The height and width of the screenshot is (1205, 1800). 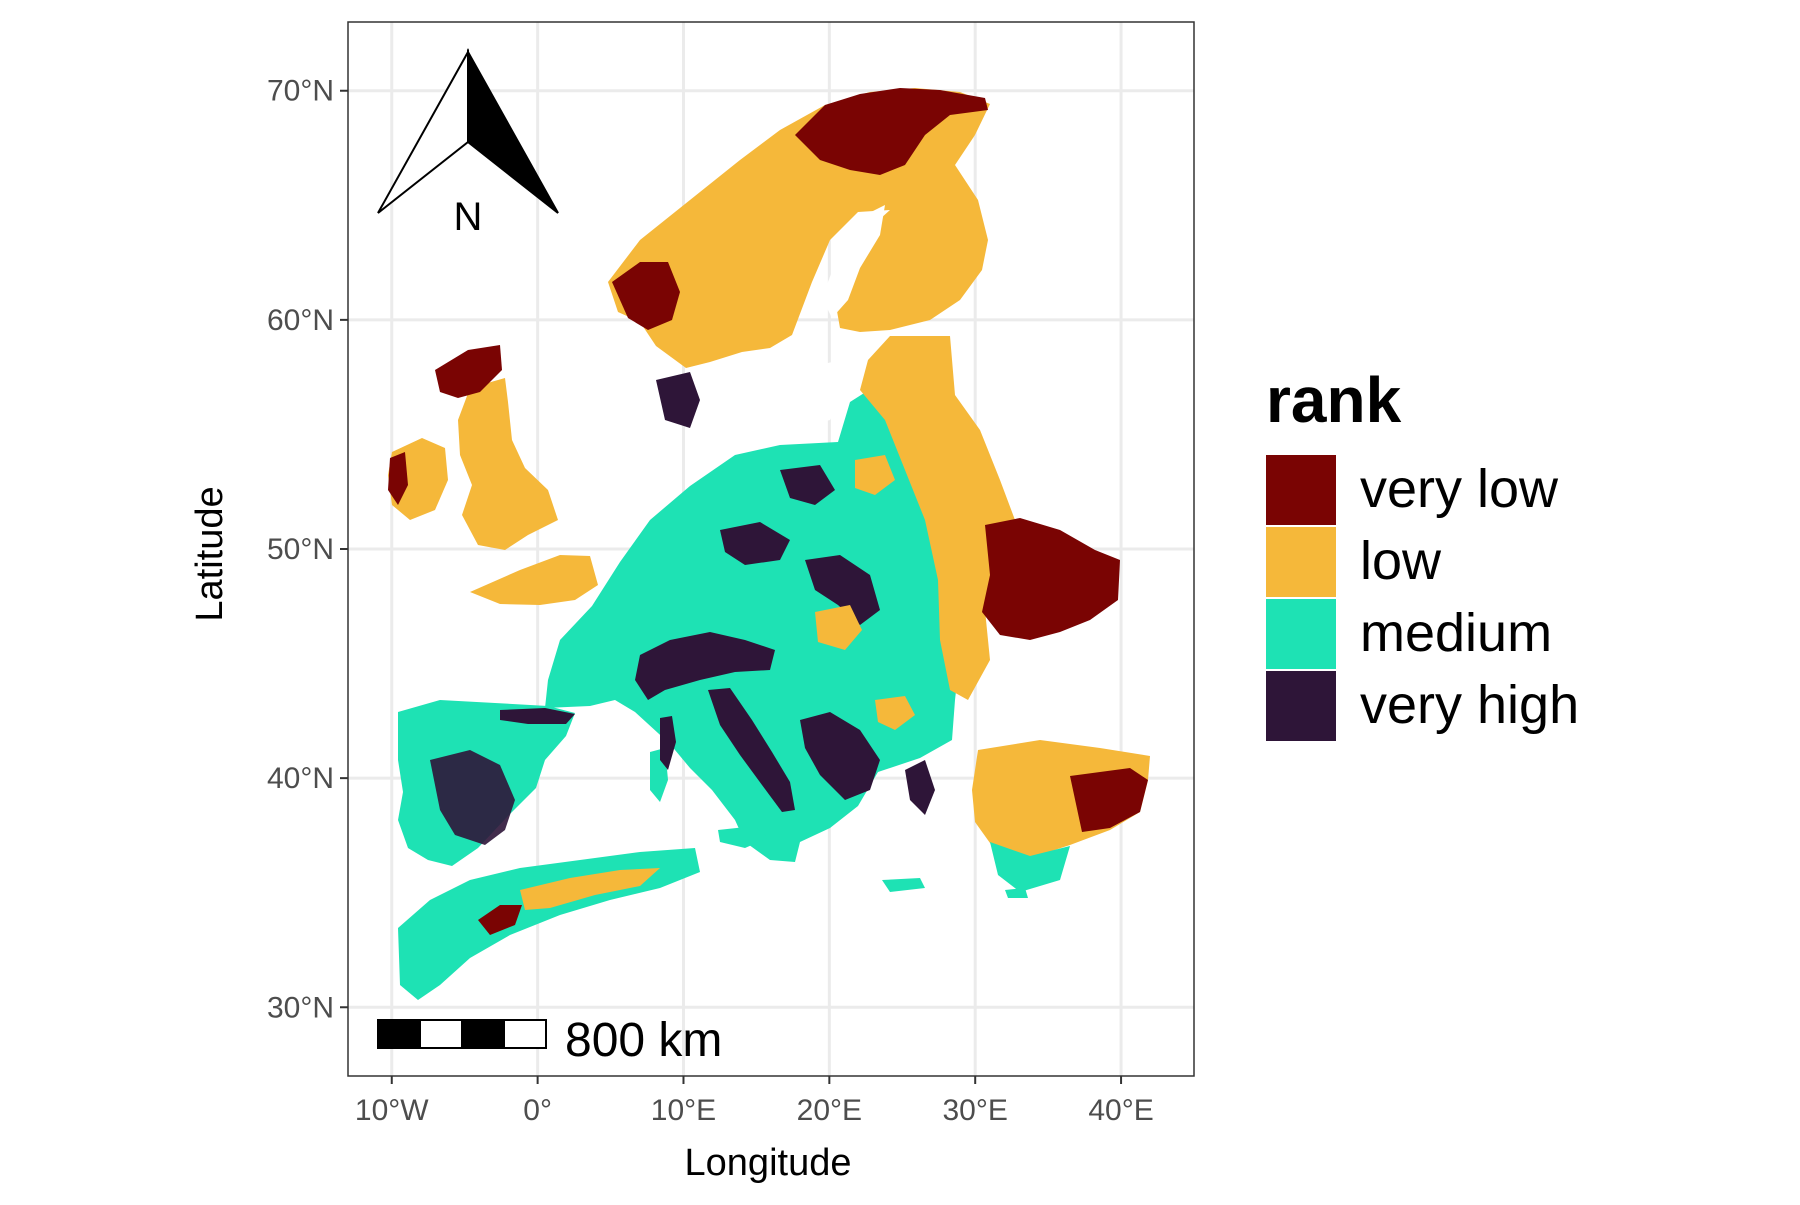 I want to click on scale-bar-label: 800 km, so click(x=643, y=1040).